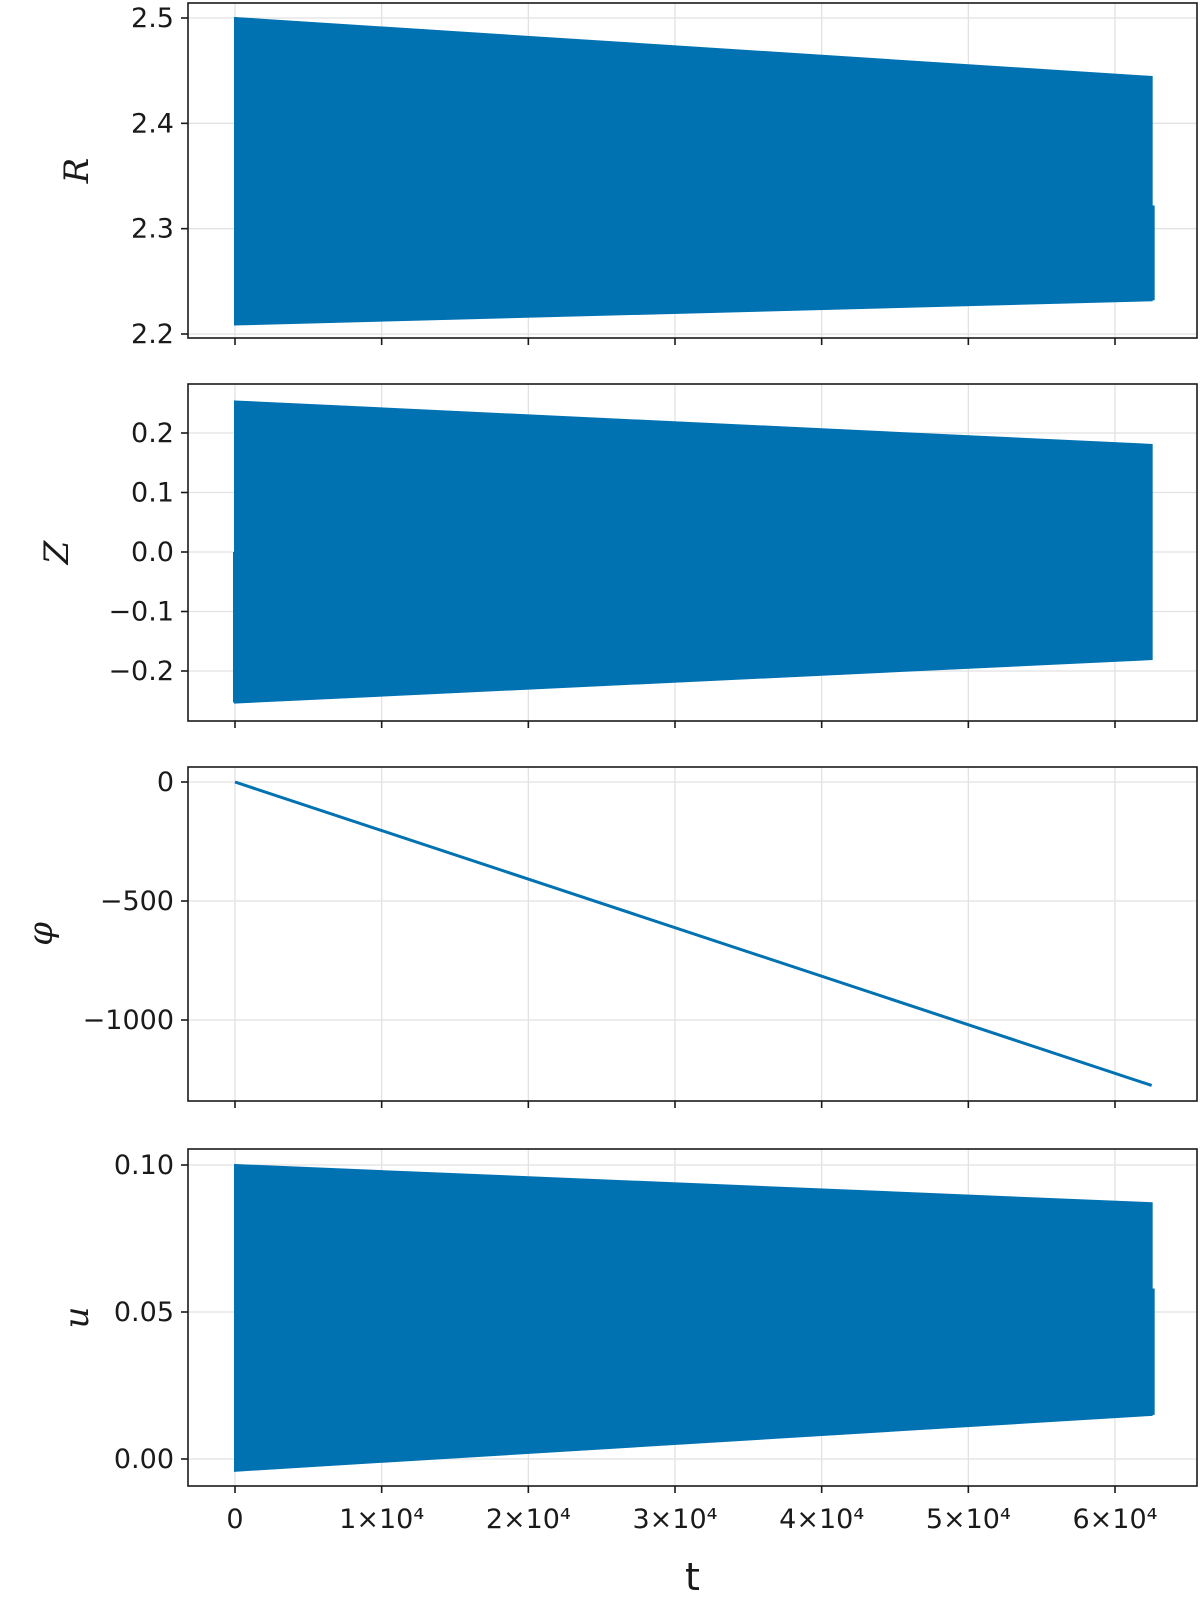 The width and height of the screenshot is (1200, 1600). What do you see at coordinates (381, 1519) in the screenshot?
I see `x-tick-label: 1×10⁴` at bounding box center [381, 1519].